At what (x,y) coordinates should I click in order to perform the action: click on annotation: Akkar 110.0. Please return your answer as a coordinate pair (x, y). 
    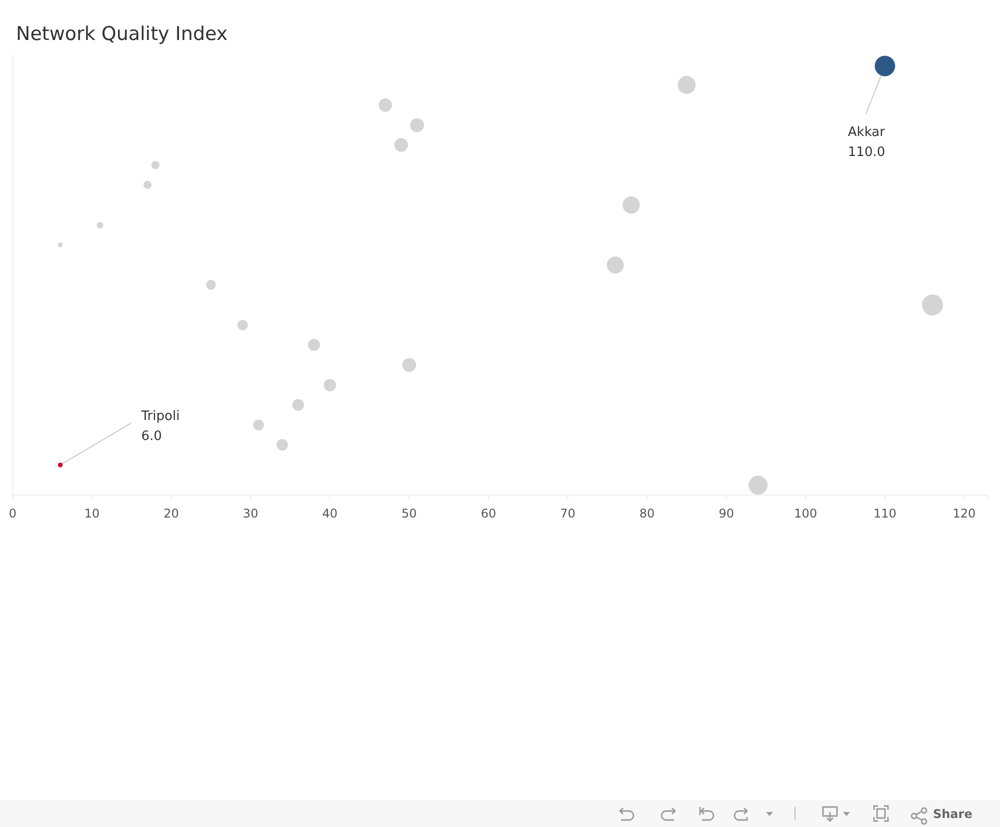
    Looking at the image, I should click on (867, 142).